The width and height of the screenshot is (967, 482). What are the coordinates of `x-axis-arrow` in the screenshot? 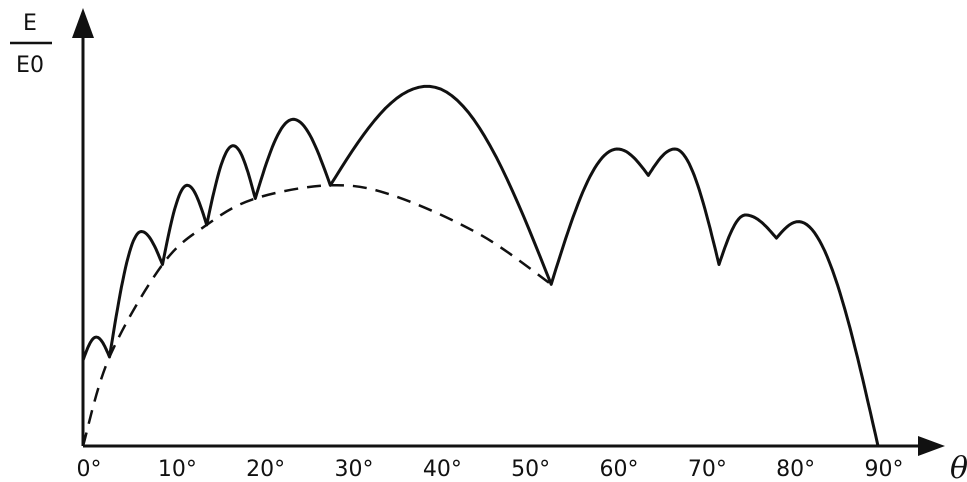 It's located at (931, 446).